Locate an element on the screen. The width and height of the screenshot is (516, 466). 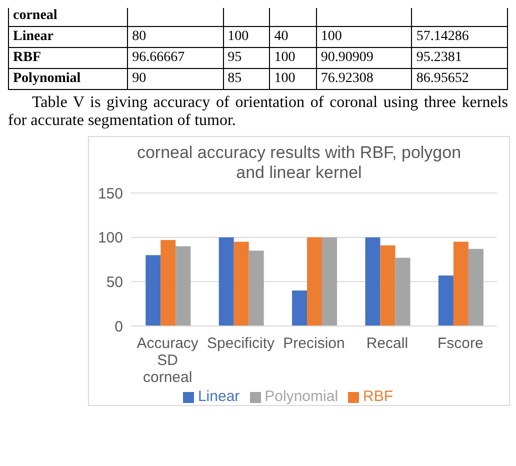
text: 80 is located at coordinates (176, 37).